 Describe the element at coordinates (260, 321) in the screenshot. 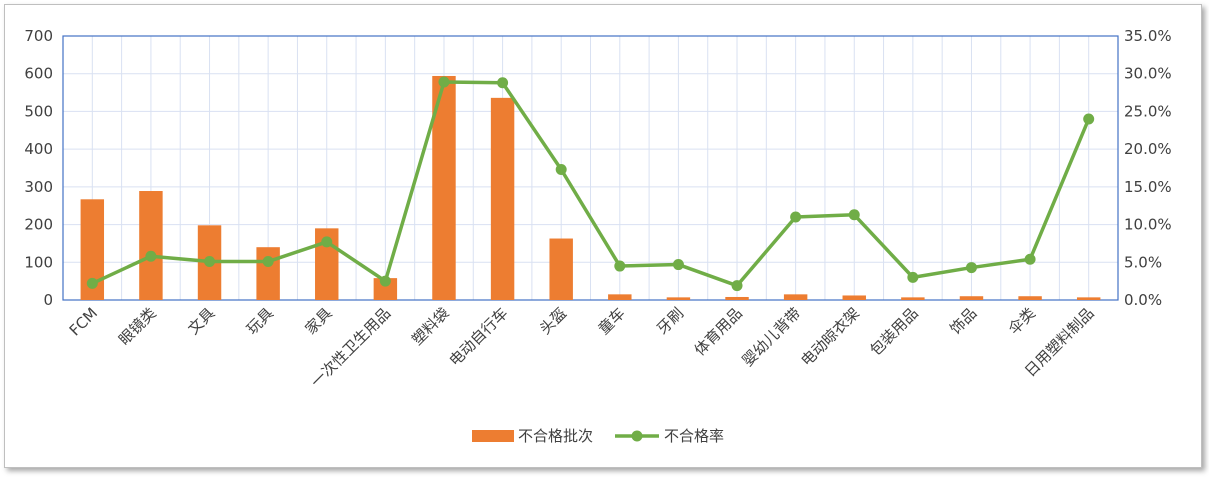

I see `category-label: 玩具` at that location.